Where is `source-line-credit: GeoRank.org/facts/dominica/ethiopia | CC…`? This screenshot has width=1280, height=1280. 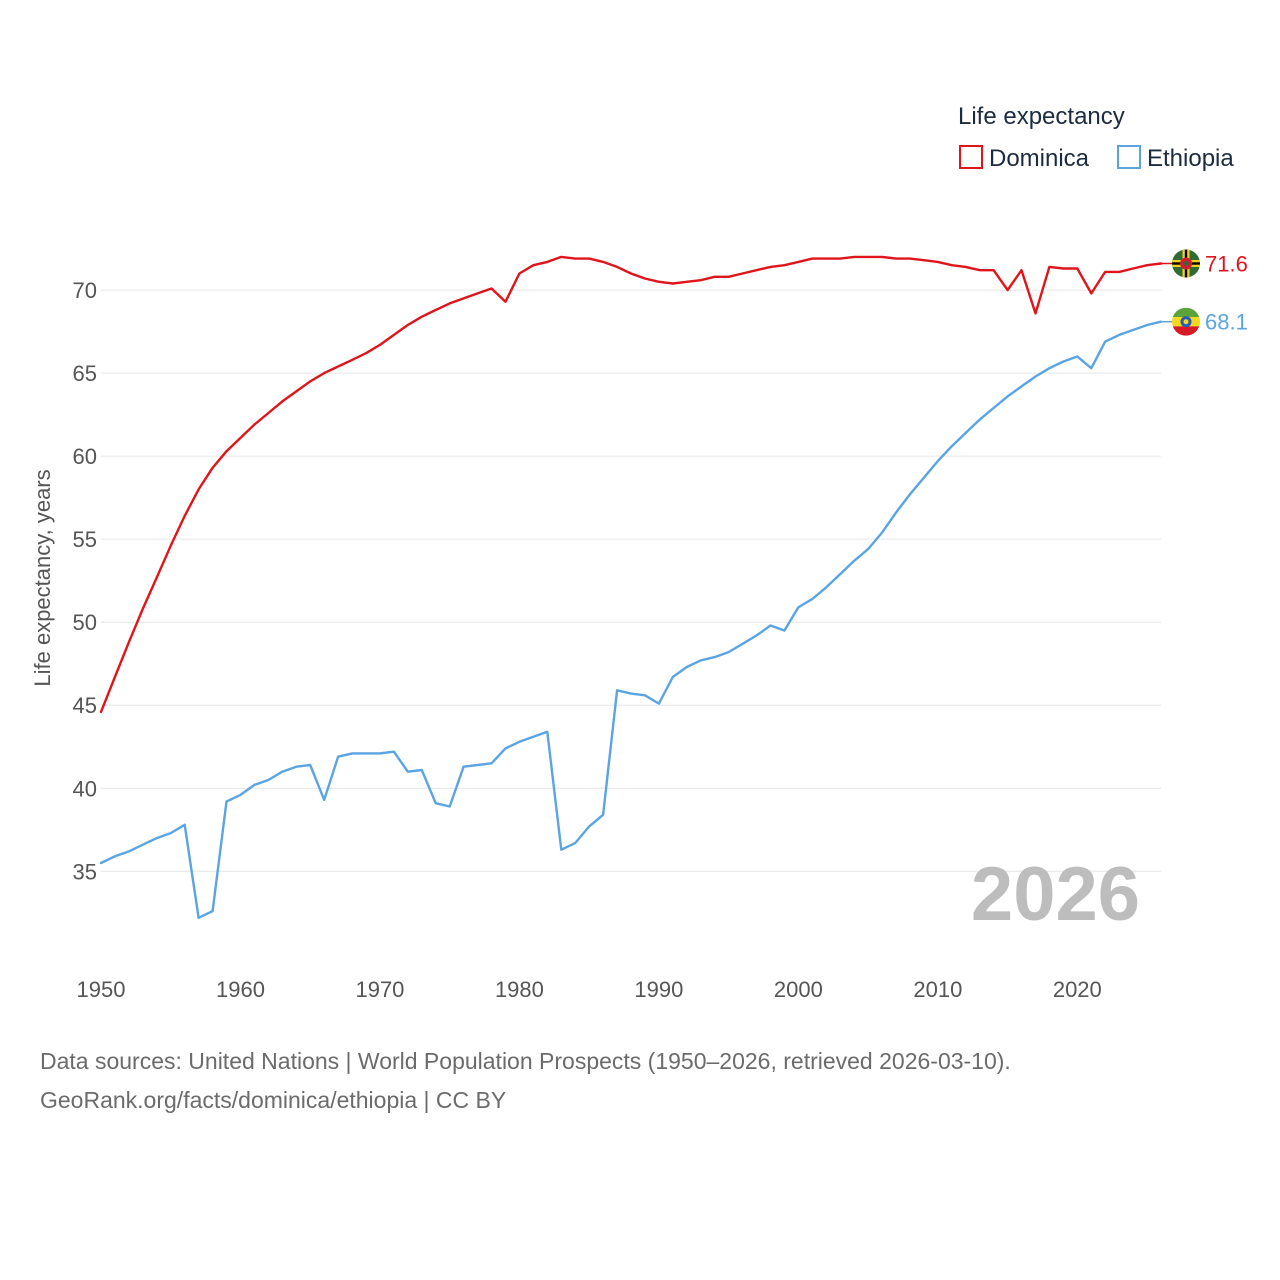
source-line-credit: GeoRank.org/facts/dominica/ethiopia | CC… is located at coordinates (273, 1100).